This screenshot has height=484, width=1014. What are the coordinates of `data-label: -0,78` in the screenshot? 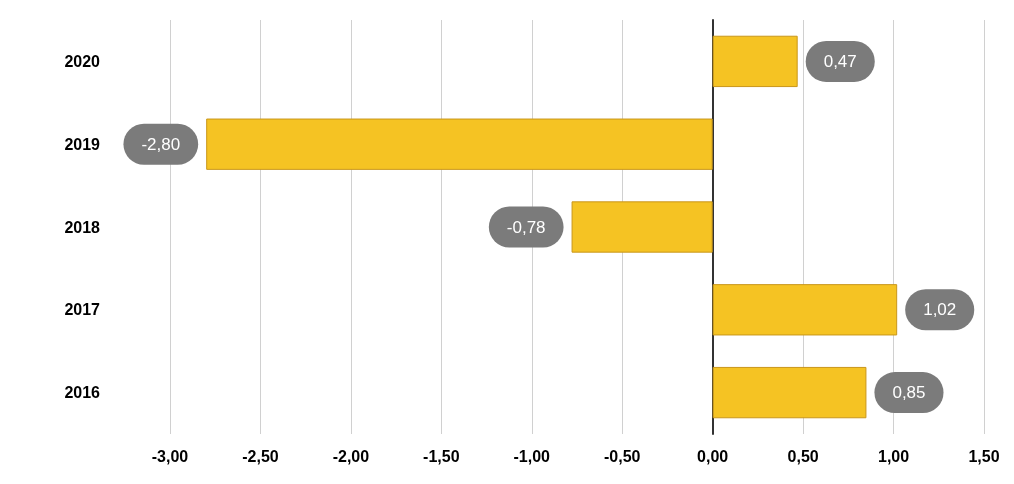 It's located at (526, 227).